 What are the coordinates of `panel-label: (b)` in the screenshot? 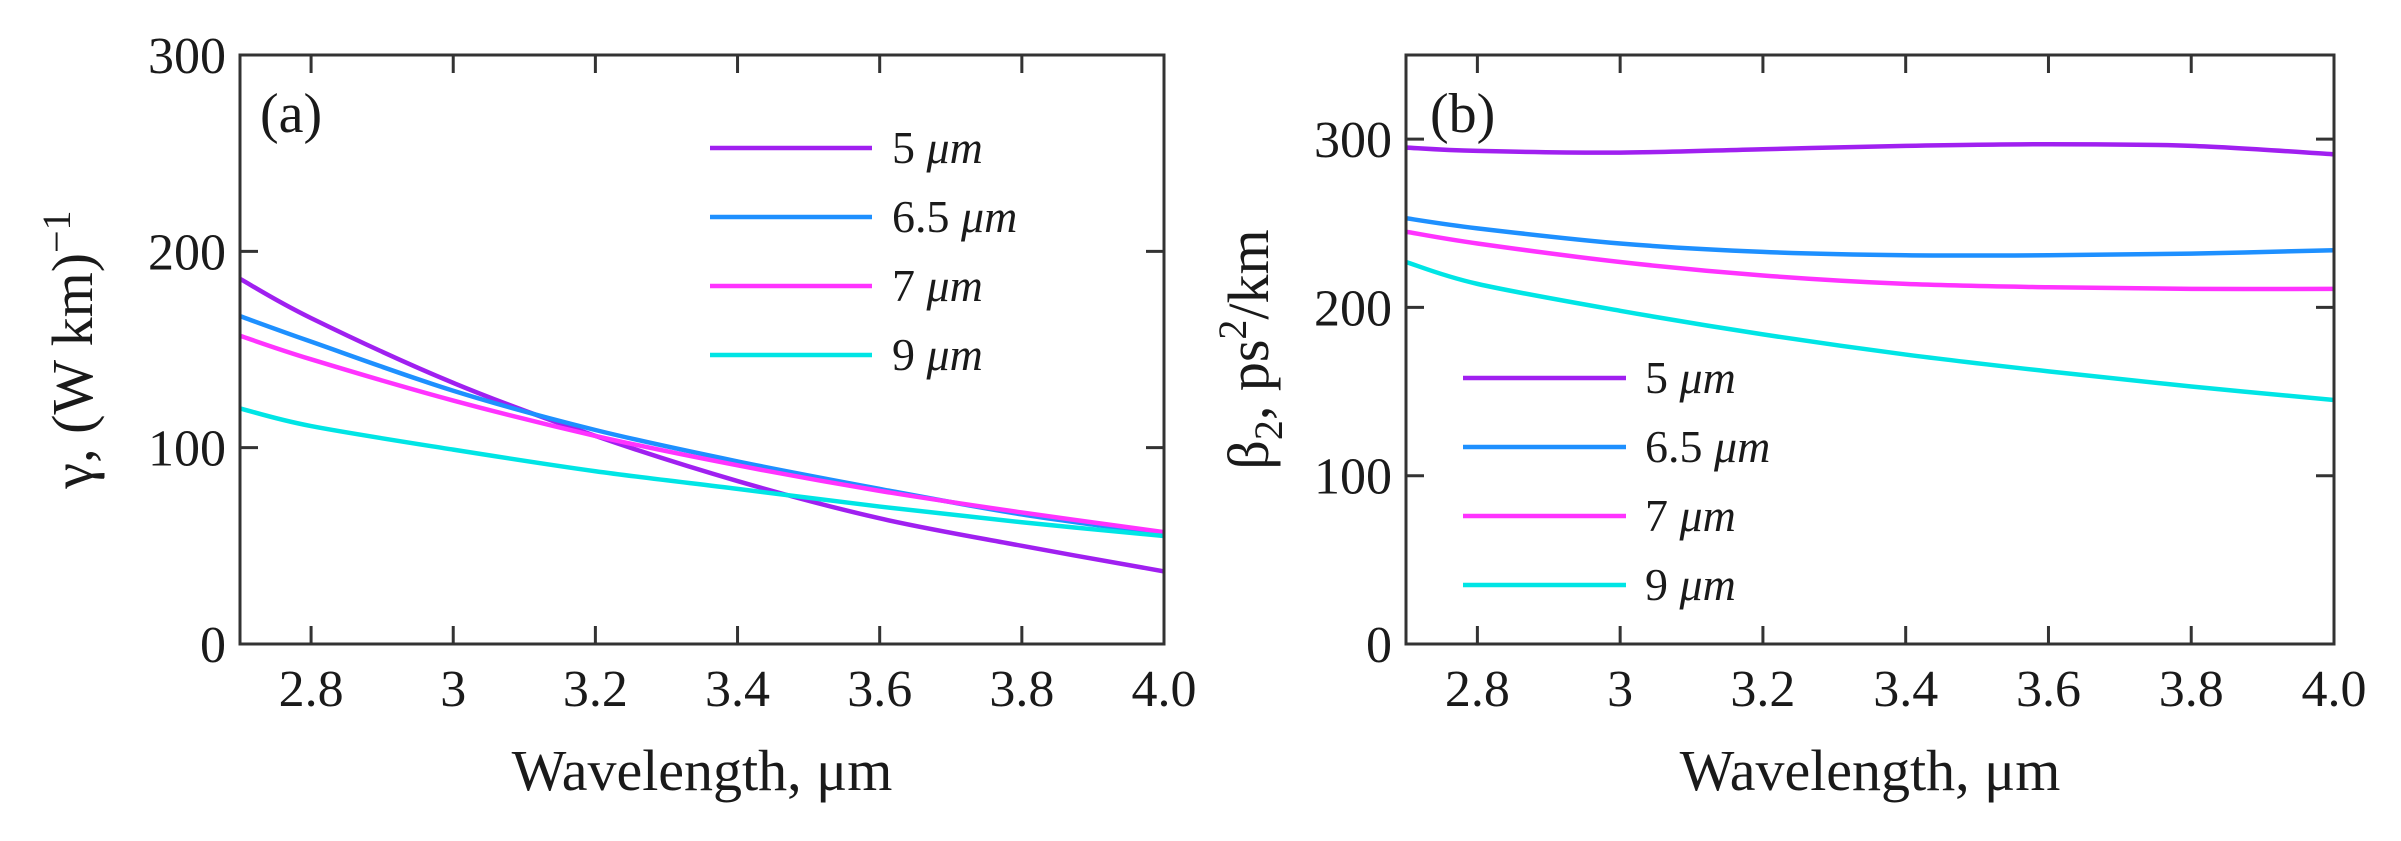 It's located at (1462, 114).